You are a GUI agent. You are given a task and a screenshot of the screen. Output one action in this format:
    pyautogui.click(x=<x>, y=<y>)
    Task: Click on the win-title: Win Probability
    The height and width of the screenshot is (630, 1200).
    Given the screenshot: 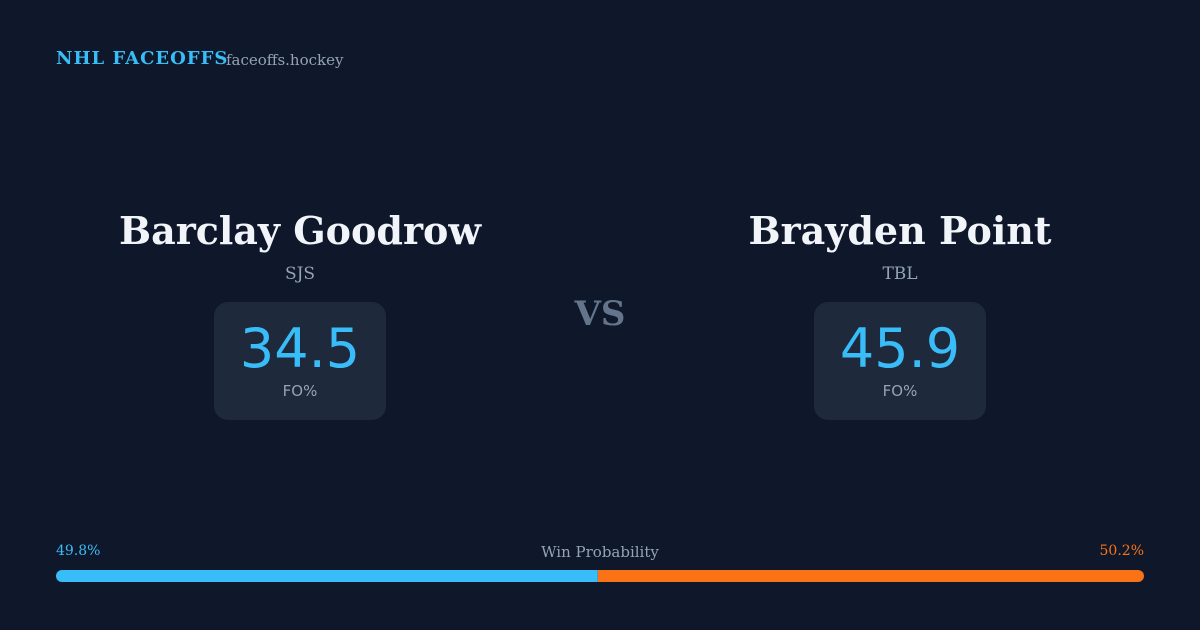 What is the action you would take?
    pyautogui.click(x=600, y=552)
    